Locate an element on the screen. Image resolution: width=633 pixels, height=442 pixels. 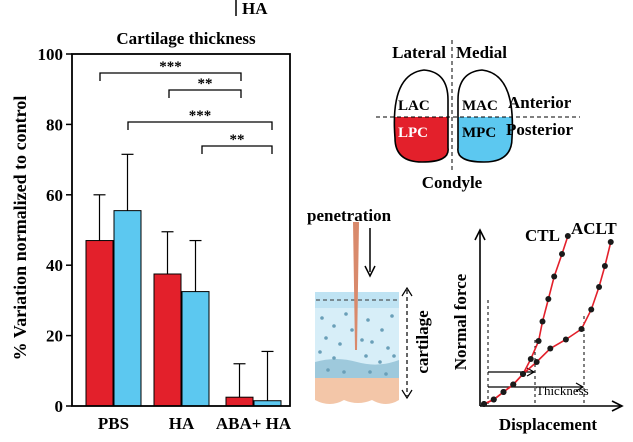
y-tick-label: 60 is located at coordinates (54, 195).